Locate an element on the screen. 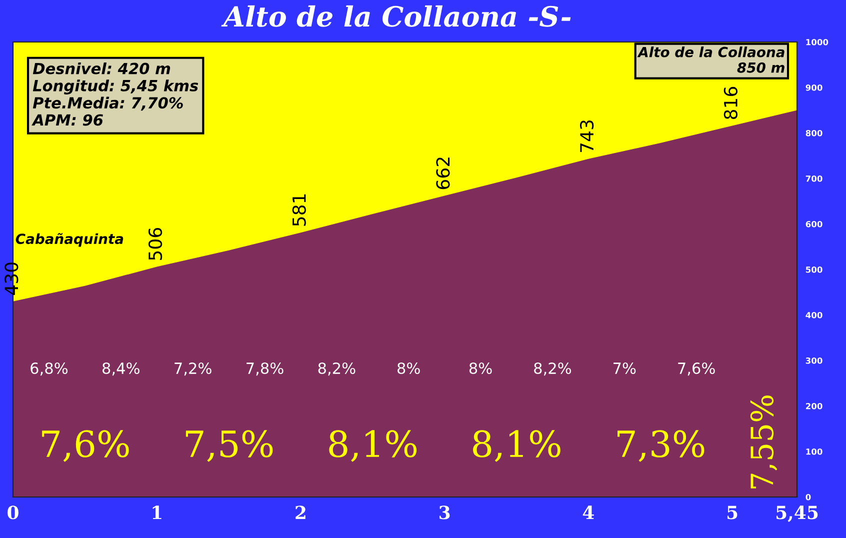  annotation: Pte.Media: 7,70% is located at coordinates (107, 103).